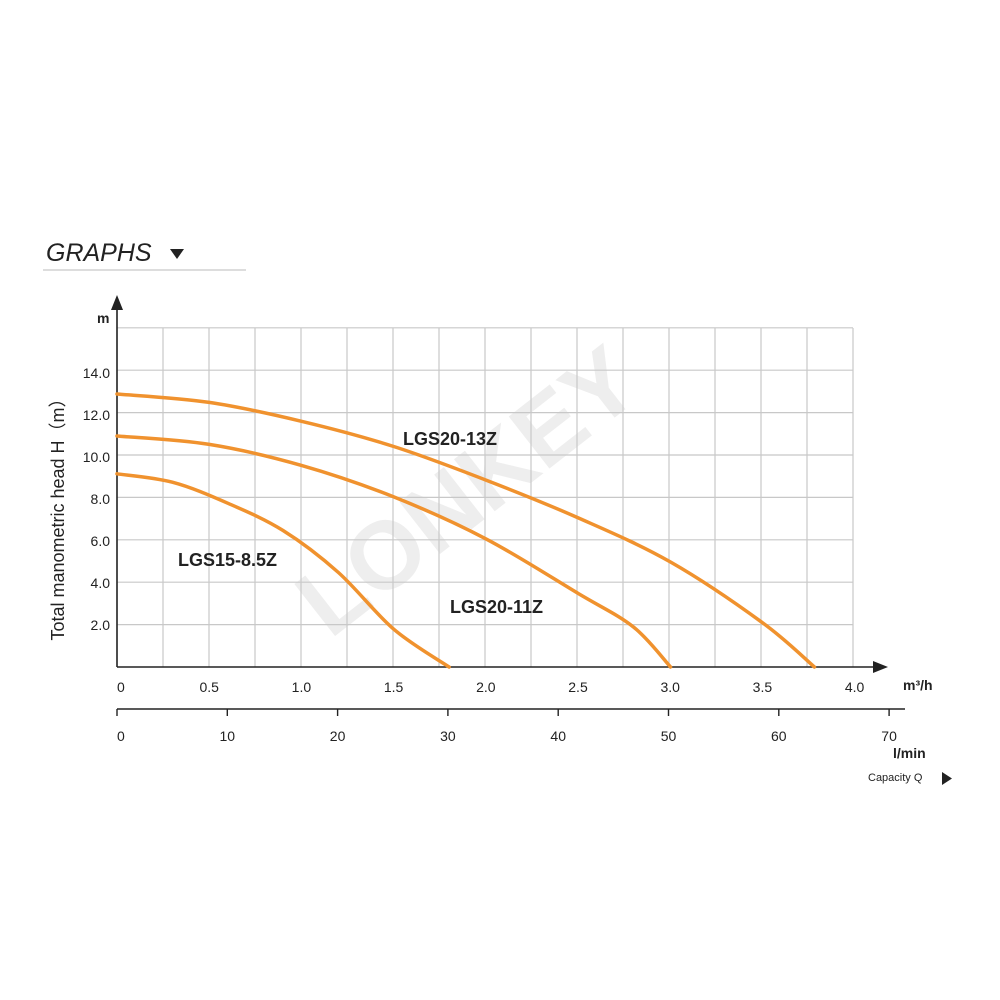 Image resolution: width=1000 pixels, height=1000 pixels. What do you see at coordinates (763, 687) in the screenshot?
I see `x-tick-label: 3.5` at bounding box center [763, 687].